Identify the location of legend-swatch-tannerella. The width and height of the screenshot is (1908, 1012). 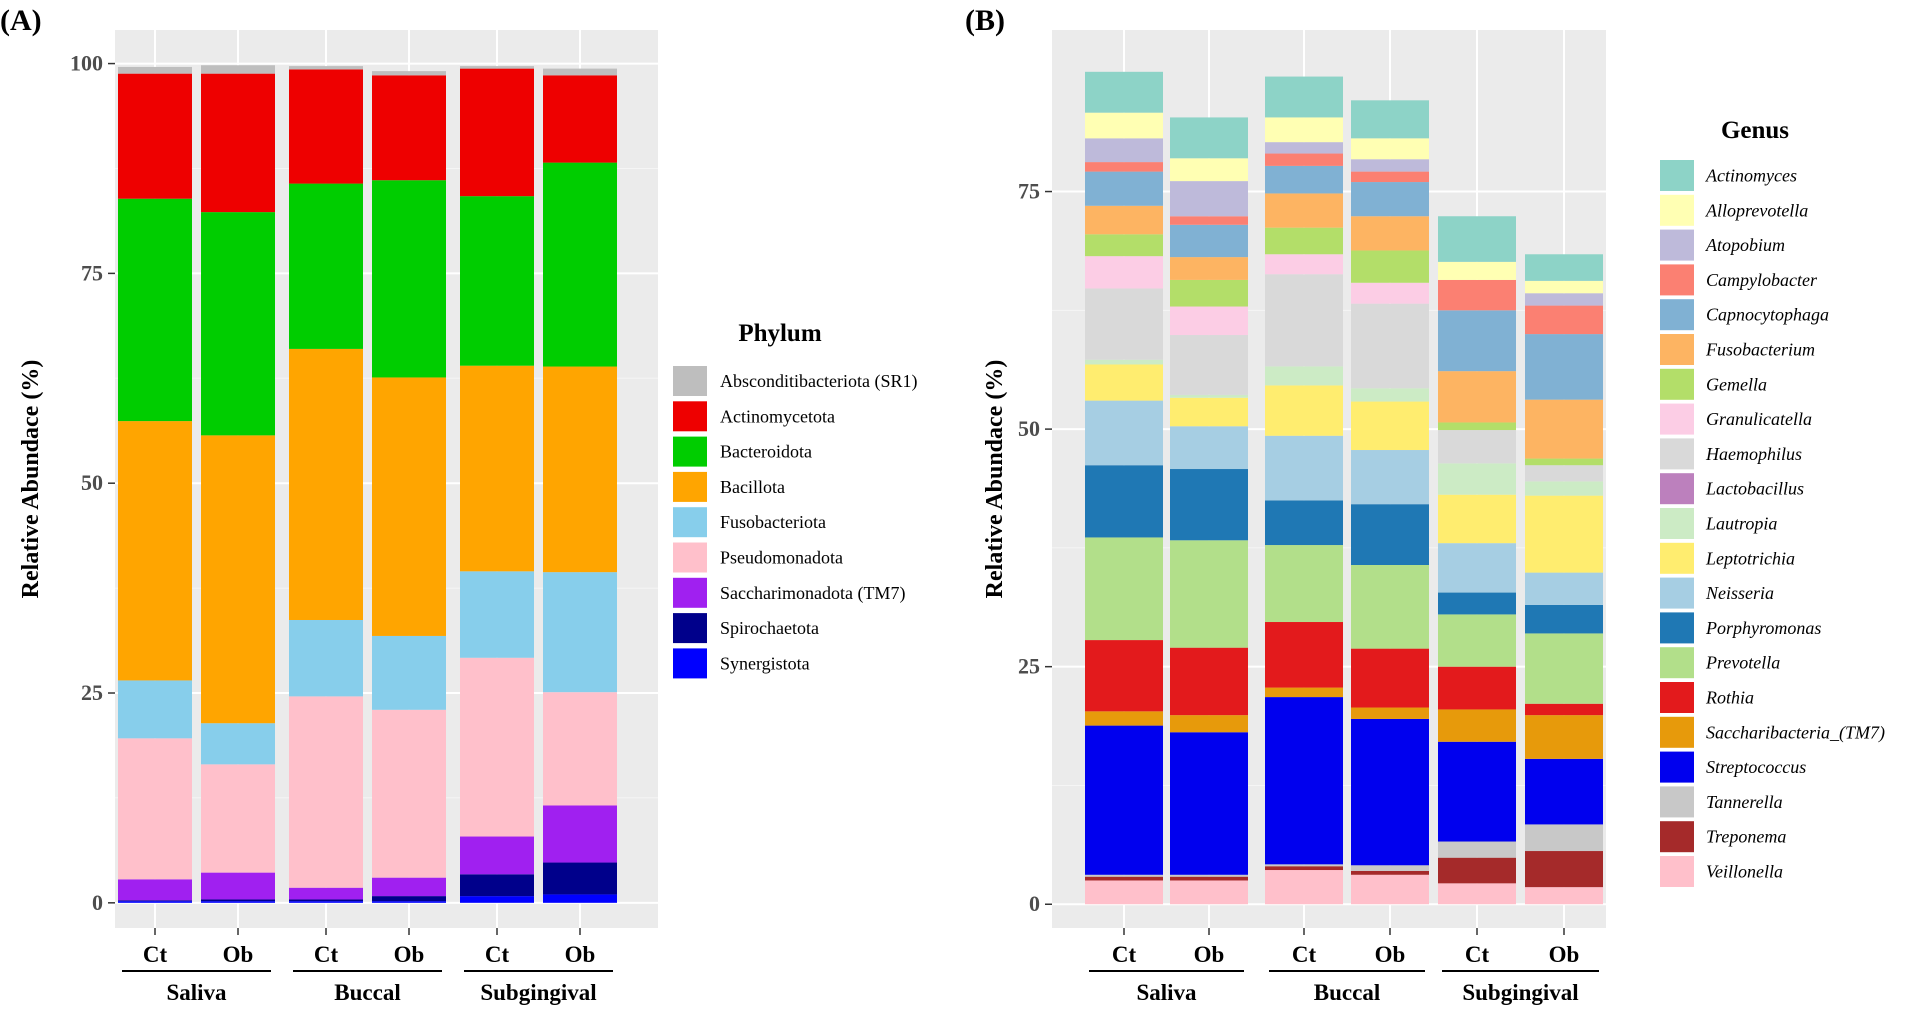
(1677, 802).